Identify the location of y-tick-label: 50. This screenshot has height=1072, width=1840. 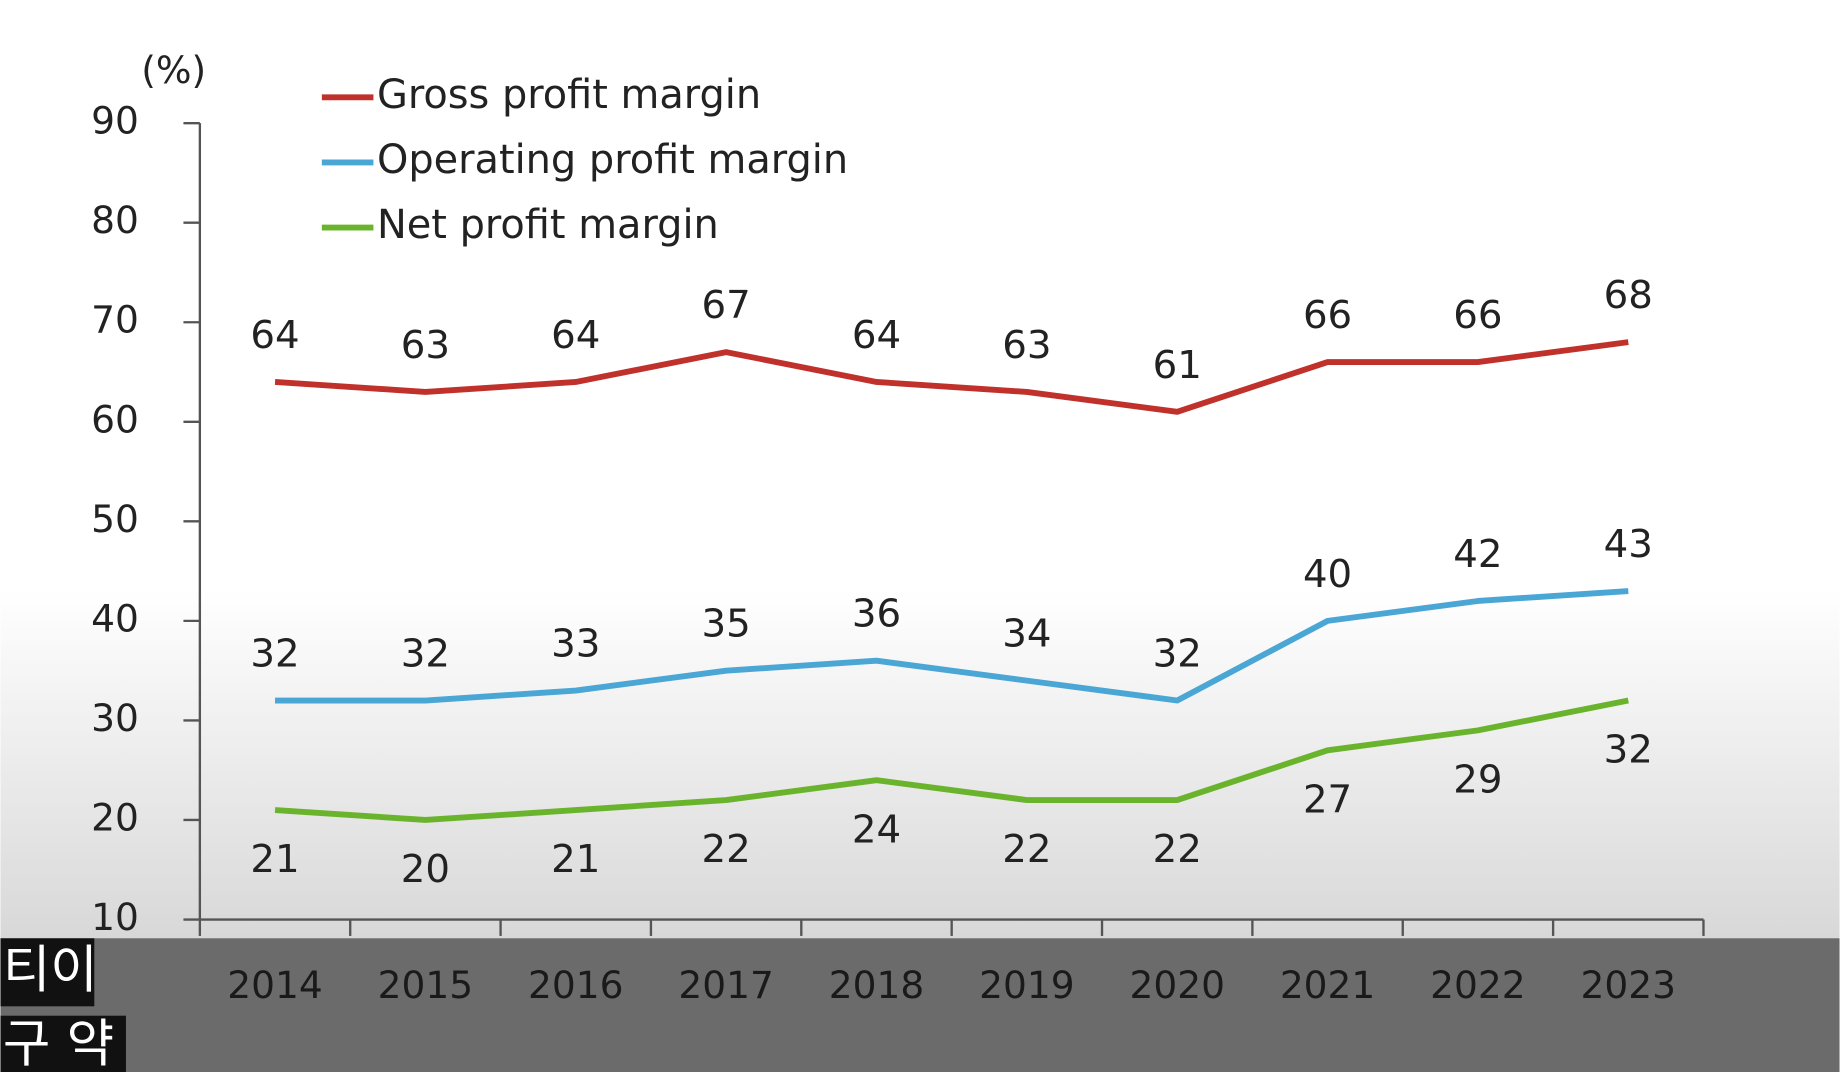
(115, 519).